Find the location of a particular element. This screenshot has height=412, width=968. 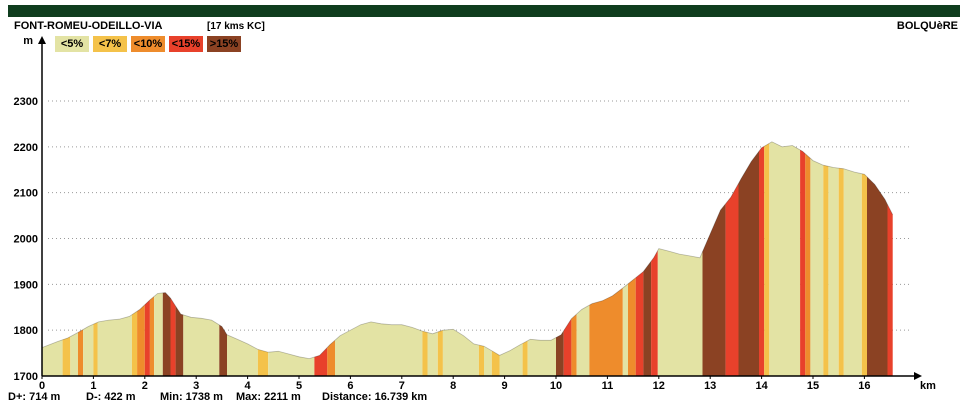

legend-item-2: <10% is located at coordinates (148, 44).